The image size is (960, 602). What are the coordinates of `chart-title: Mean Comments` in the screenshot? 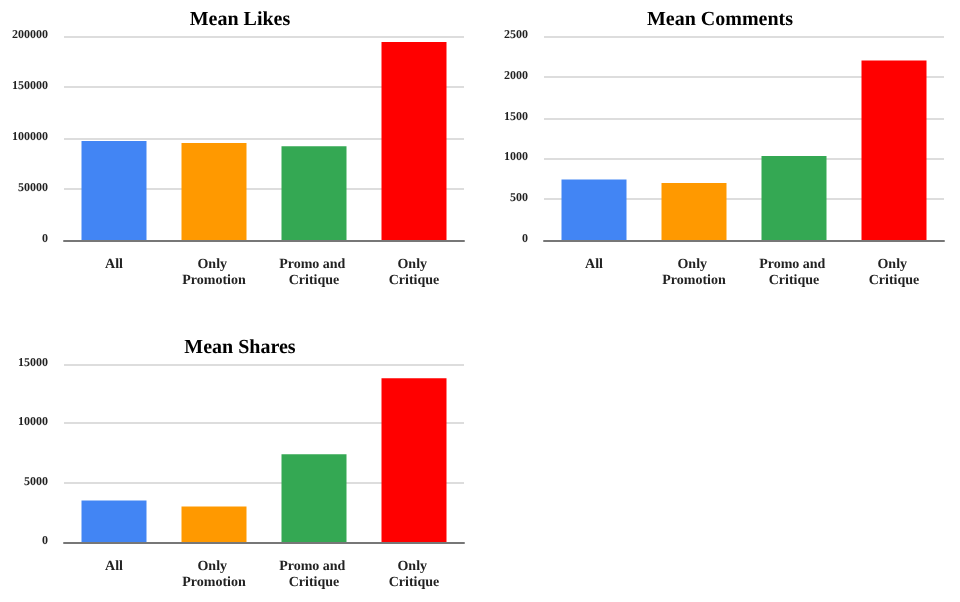 It's located at (720, 20).